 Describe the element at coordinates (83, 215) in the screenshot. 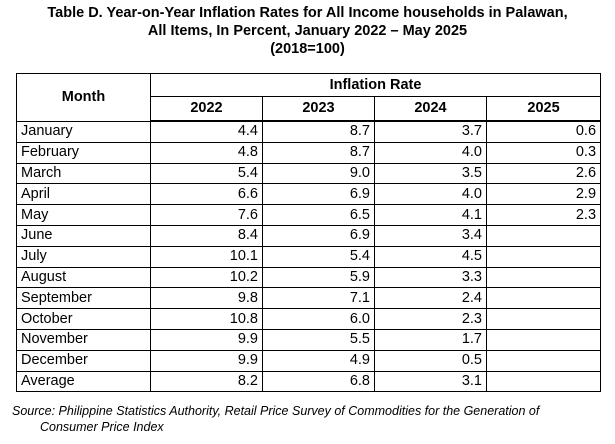

I see `month-cell: May` at that location.